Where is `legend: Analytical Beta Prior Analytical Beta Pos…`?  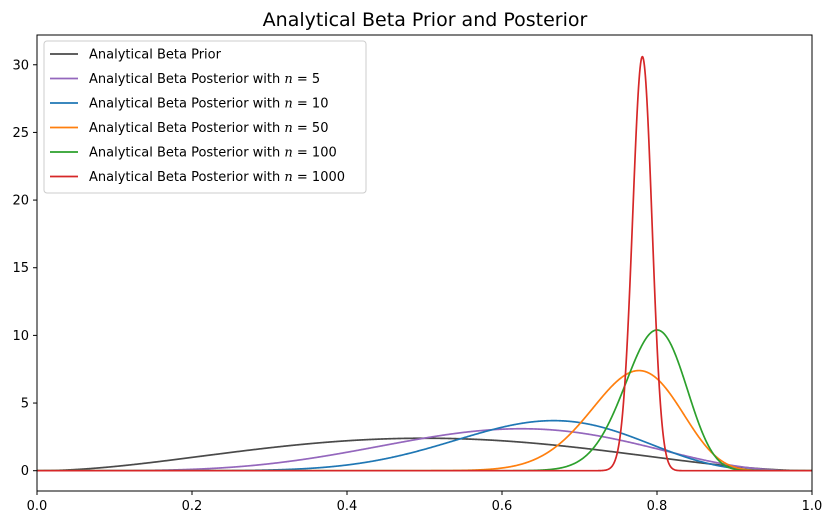 legend: Analytical Beta Prior Analytical Beta Pos… is located at coordinates (205, 117).